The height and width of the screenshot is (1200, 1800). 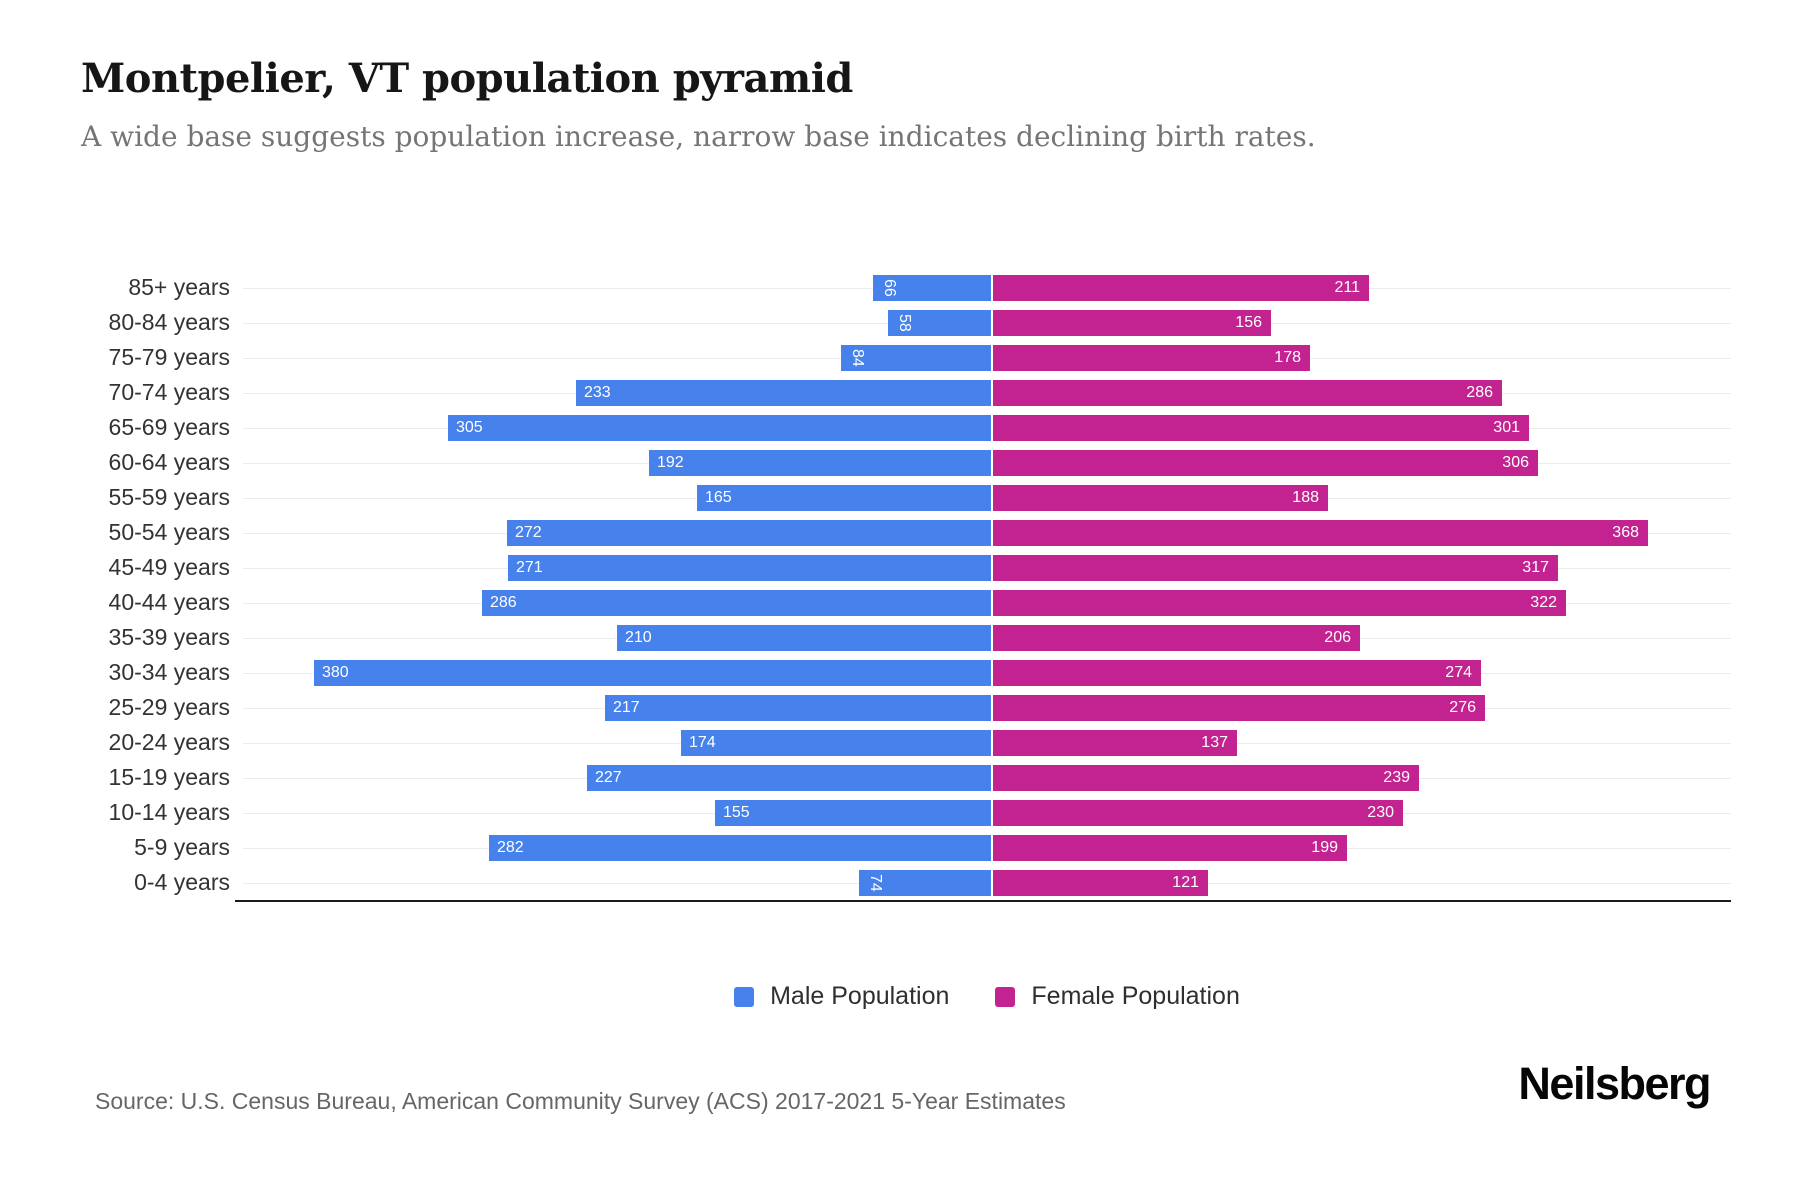 I want to click on row-plot-area: 272 368, so click(x=987, y=532).